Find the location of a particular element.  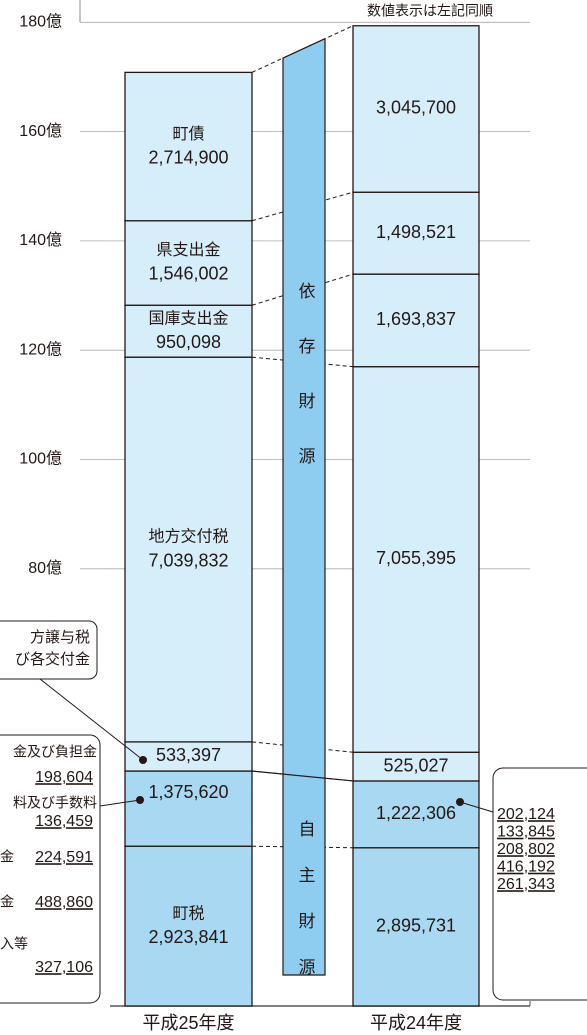

data-label: 7,039,832 is located at coordinates (188, 560).